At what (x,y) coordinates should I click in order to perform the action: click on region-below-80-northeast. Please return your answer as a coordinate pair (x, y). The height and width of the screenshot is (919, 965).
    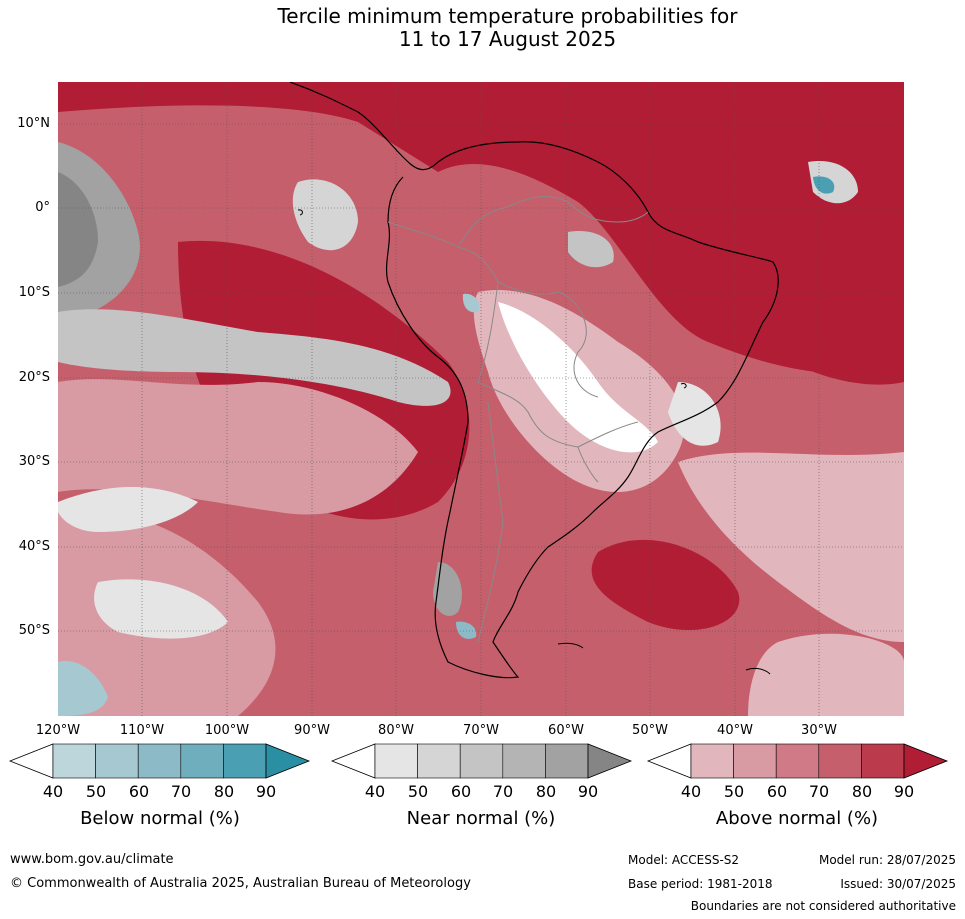
    Looking at the image, I should click on (824, 185).